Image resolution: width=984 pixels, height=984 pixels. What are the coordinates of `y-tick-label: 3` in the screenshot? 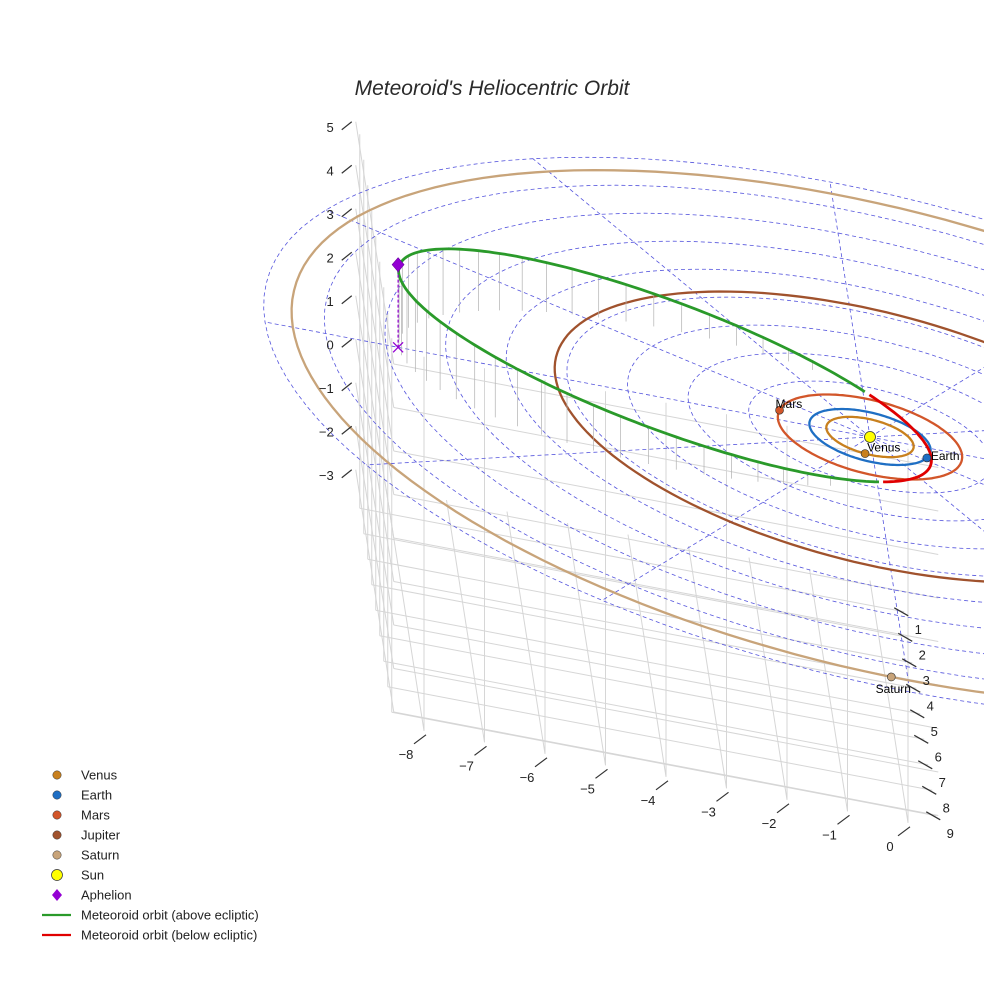 It's located at (926, 680).